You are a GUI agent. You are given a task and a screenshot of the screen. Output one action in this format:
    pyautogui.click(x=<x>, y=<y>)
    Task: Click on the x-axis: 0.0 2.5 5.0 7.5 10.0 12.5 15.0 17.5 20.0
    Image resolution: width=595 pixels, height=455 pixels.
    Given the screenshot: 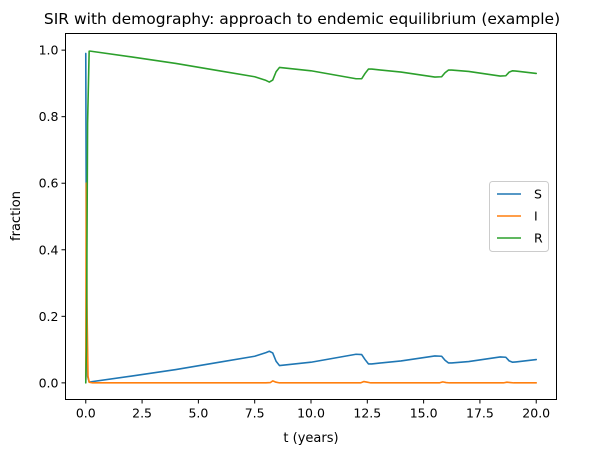 What is the action you would take?
    pyautogui.click(x=313, y=410)
    